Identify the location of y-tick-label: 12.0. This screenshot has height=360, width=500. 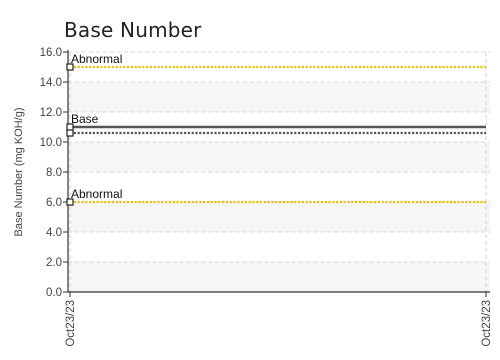
(51, 113).